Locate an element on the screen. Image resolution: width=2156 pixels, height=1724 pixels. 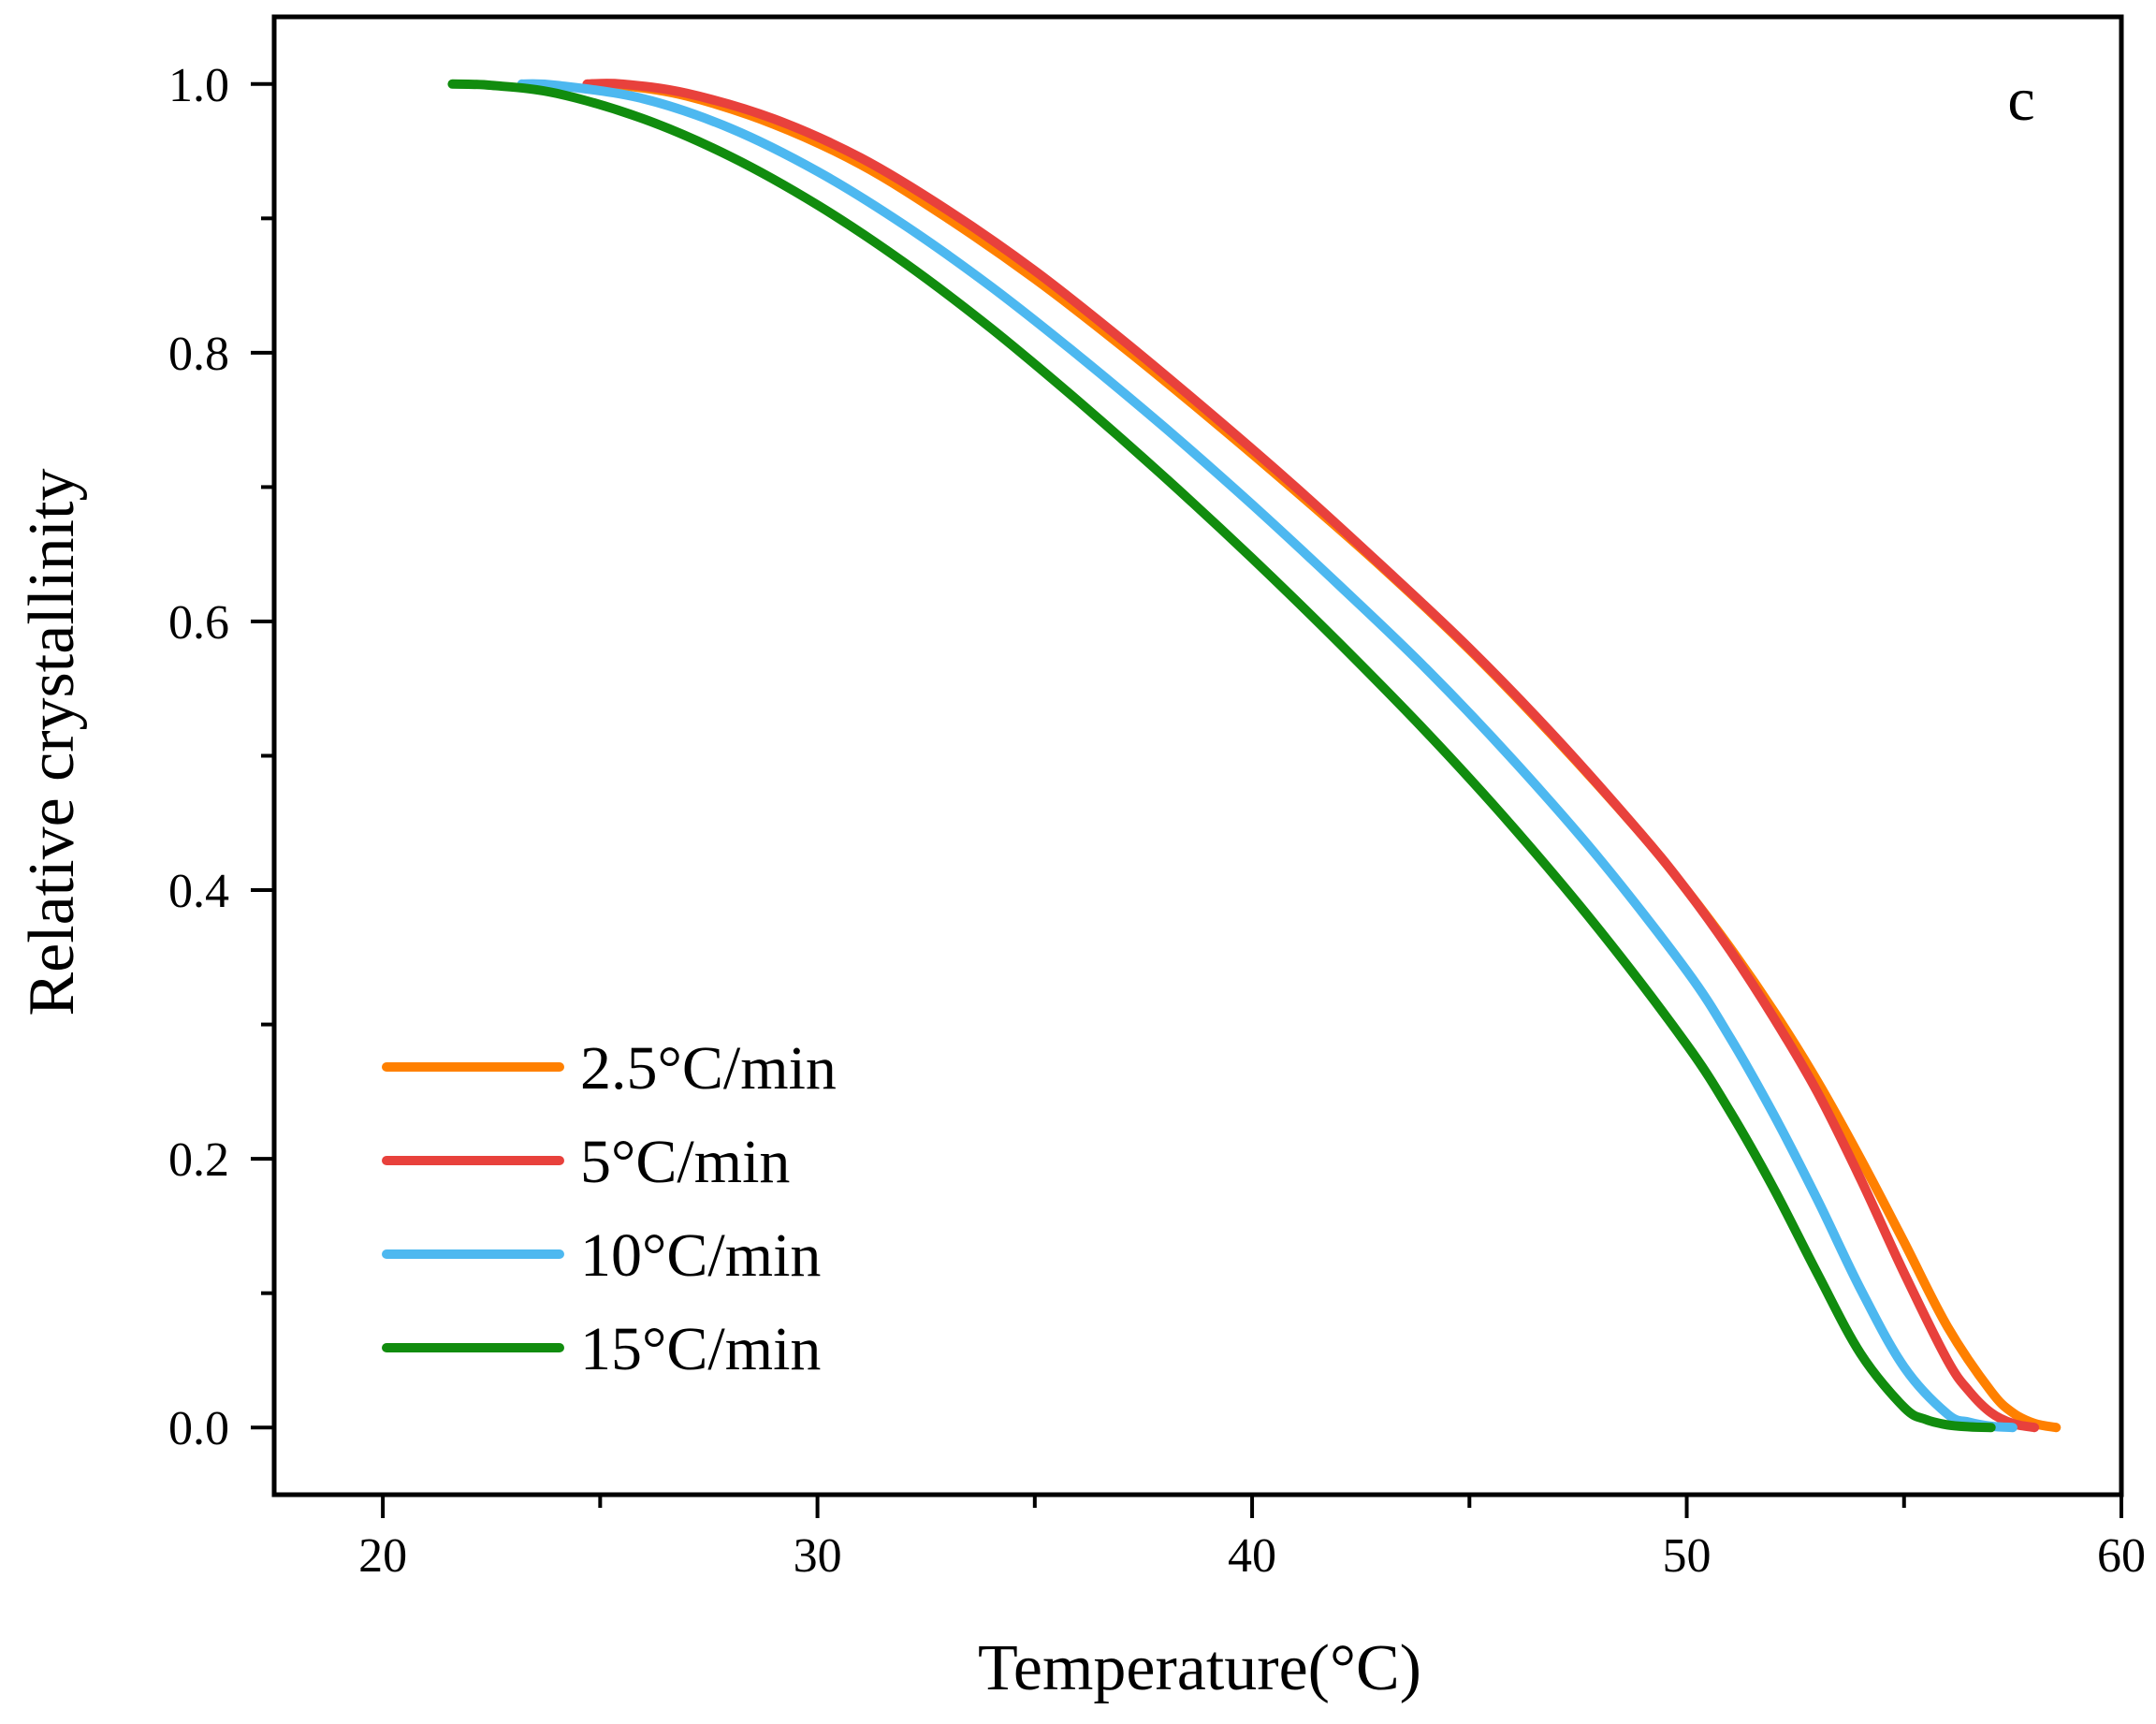
legend-label-3: 15°C/min is located at coordinates (700, 1349).